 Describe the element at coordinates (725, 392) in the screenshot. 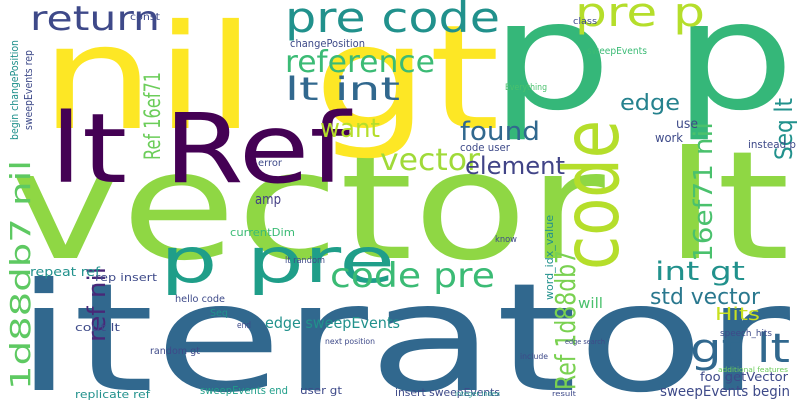

I see `word: sweepEvents begin` at that location.